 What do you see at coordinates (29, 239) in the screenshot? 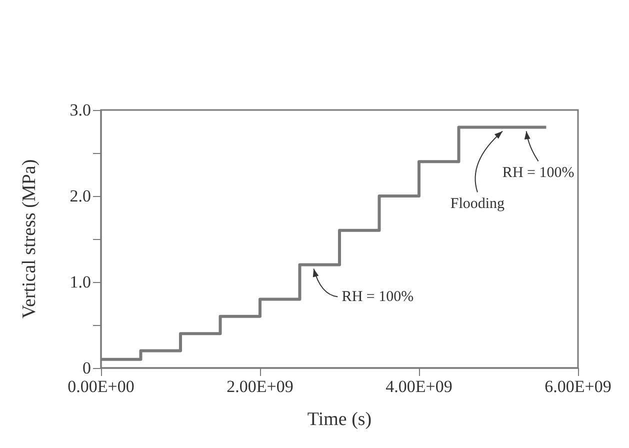
I see `y-axis-title: Vertical stress (MPa)` at bounding box center [29, 239].